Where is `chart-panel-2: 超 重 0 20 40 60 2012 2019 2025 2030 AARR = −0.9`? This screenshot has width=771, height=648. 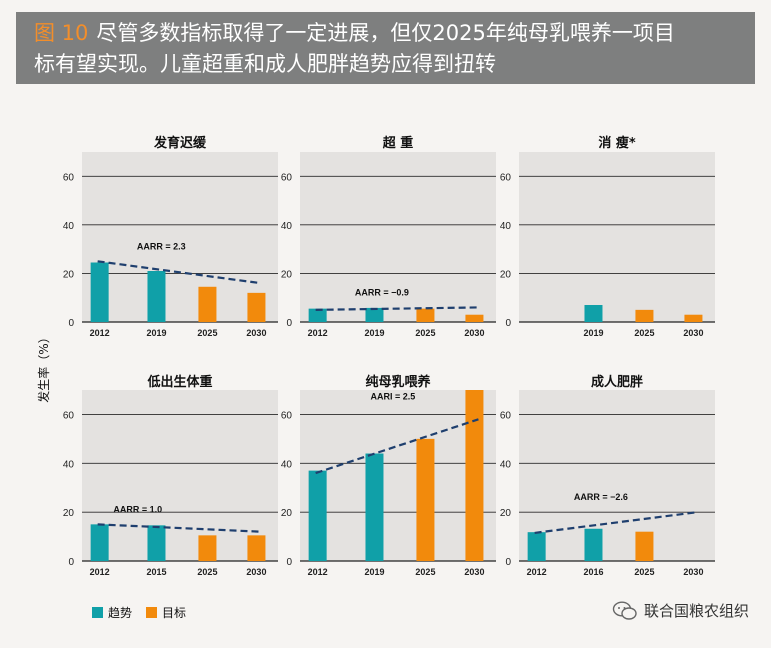
chart-panel-2: 超 重 0 20 40 60 2012 2019 2025 2030 AARR = −0.9 is located at coordinates (388, 236).